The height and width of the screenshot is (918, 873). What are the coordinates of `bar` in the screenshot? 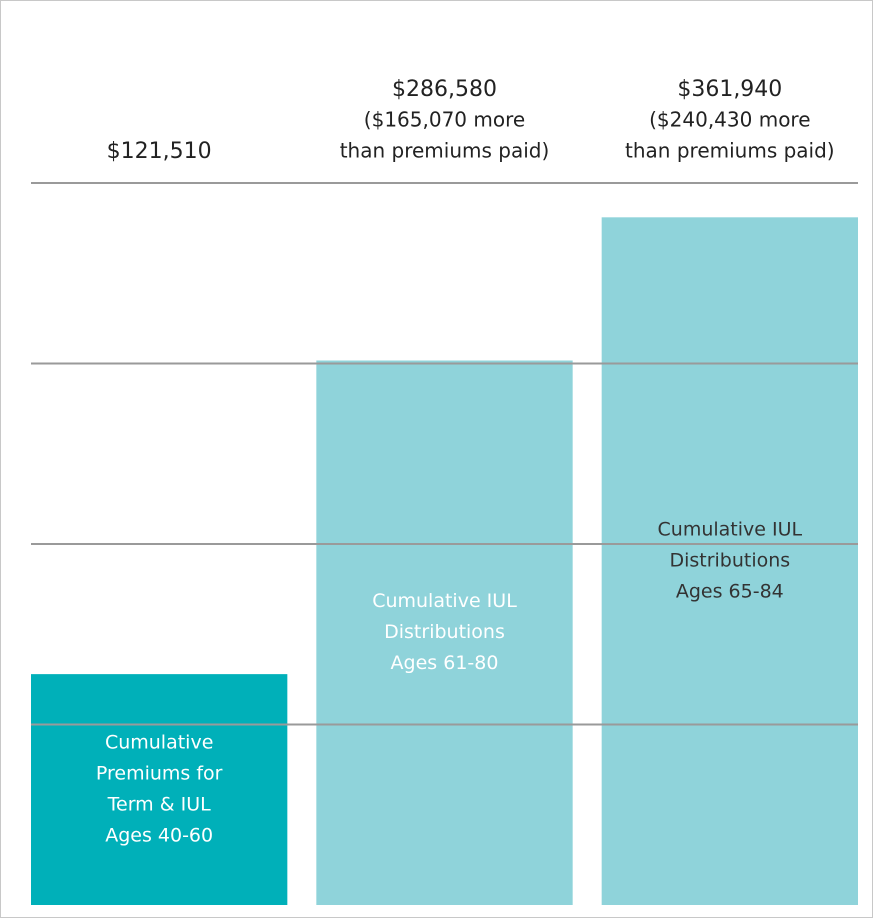 It's located at (159, 789).